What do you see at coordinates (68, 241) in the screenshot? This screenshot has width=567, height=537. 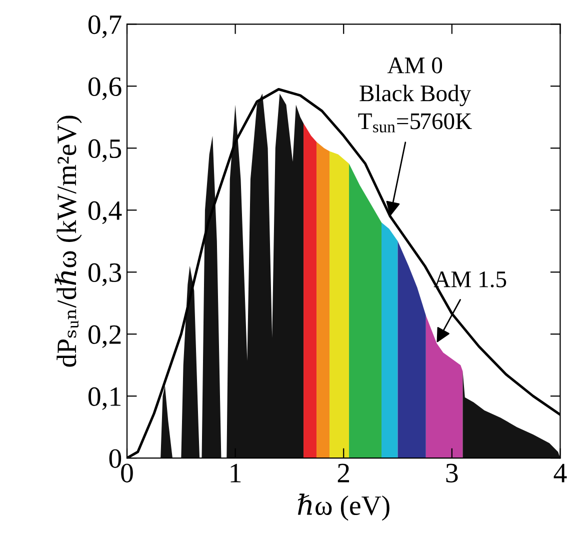 I see `y-axis-title: dPₛᵤₙ/dℏω (kW/m²eV)` at bounding box center [68, 241].